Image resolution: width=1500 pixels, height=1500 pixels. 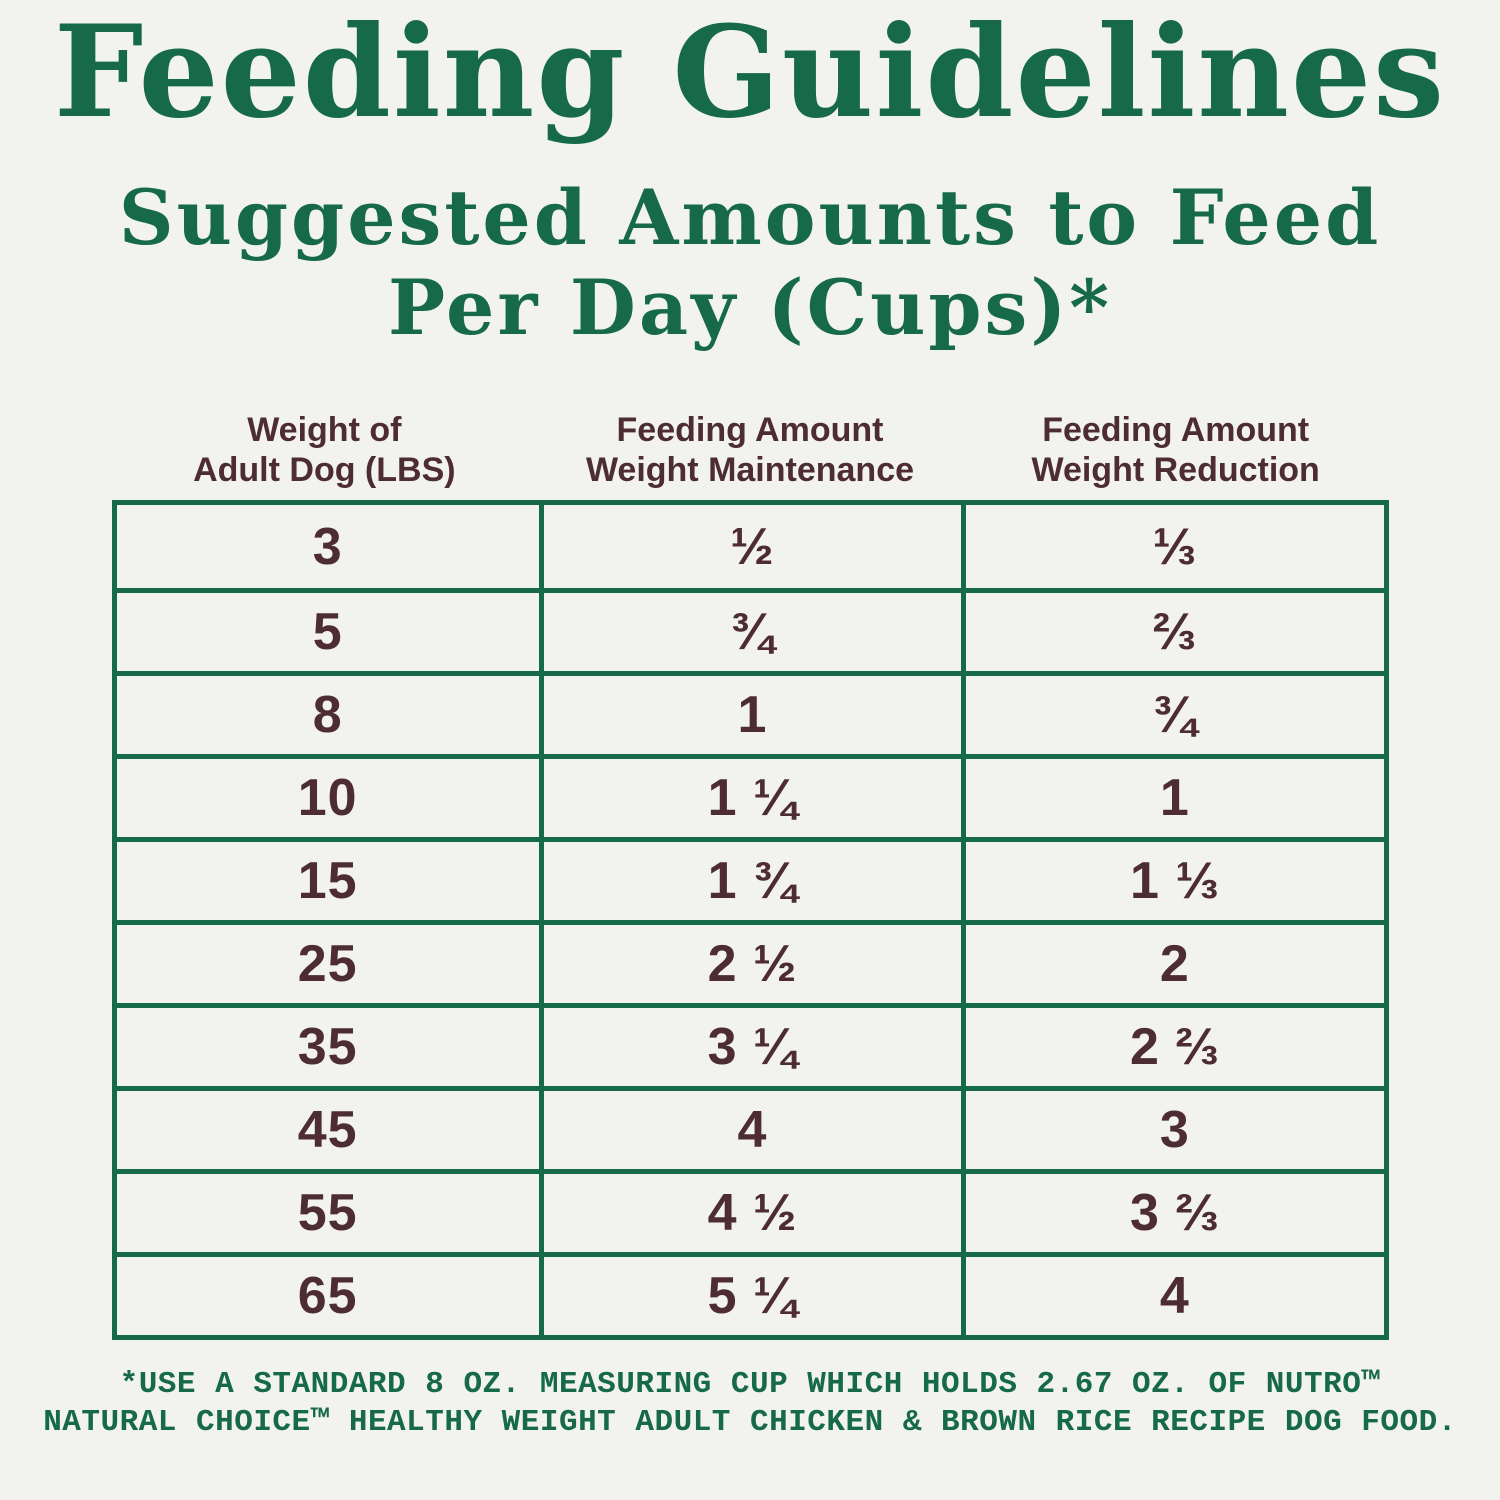 What do you see at coordinates (749, 1047) in the screenshot?
I see `maintenance-cell: 3 ¼` at bounding box center [749, 1047].